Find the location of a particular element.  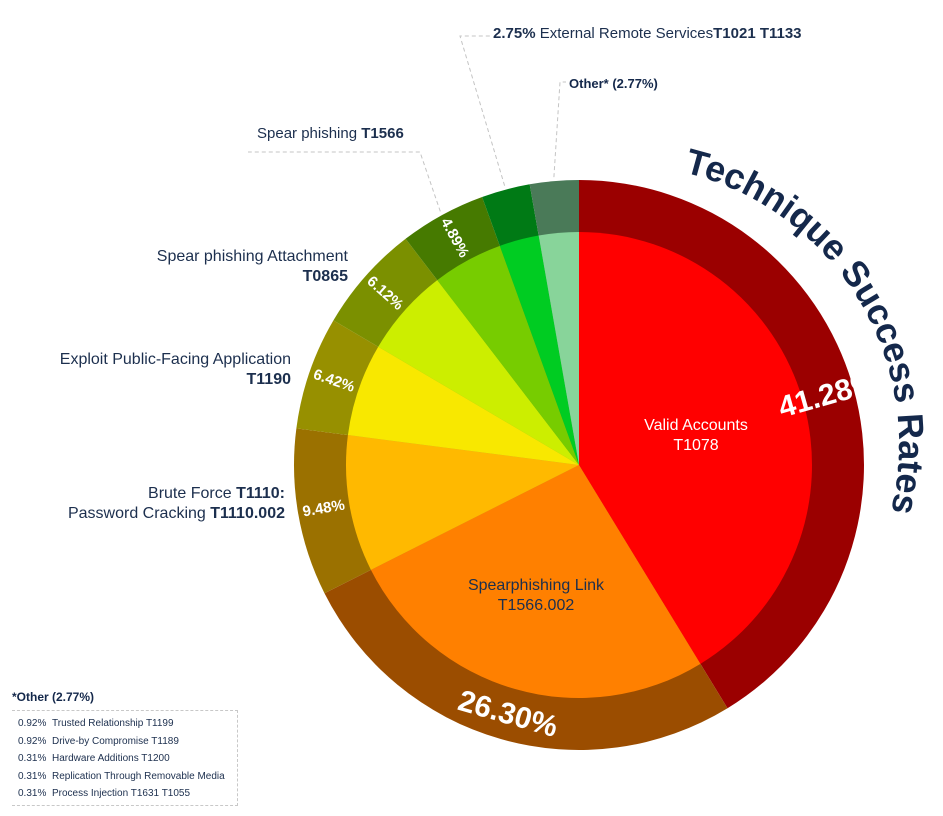

slice-external-remote is located at coordinates (539, 350).